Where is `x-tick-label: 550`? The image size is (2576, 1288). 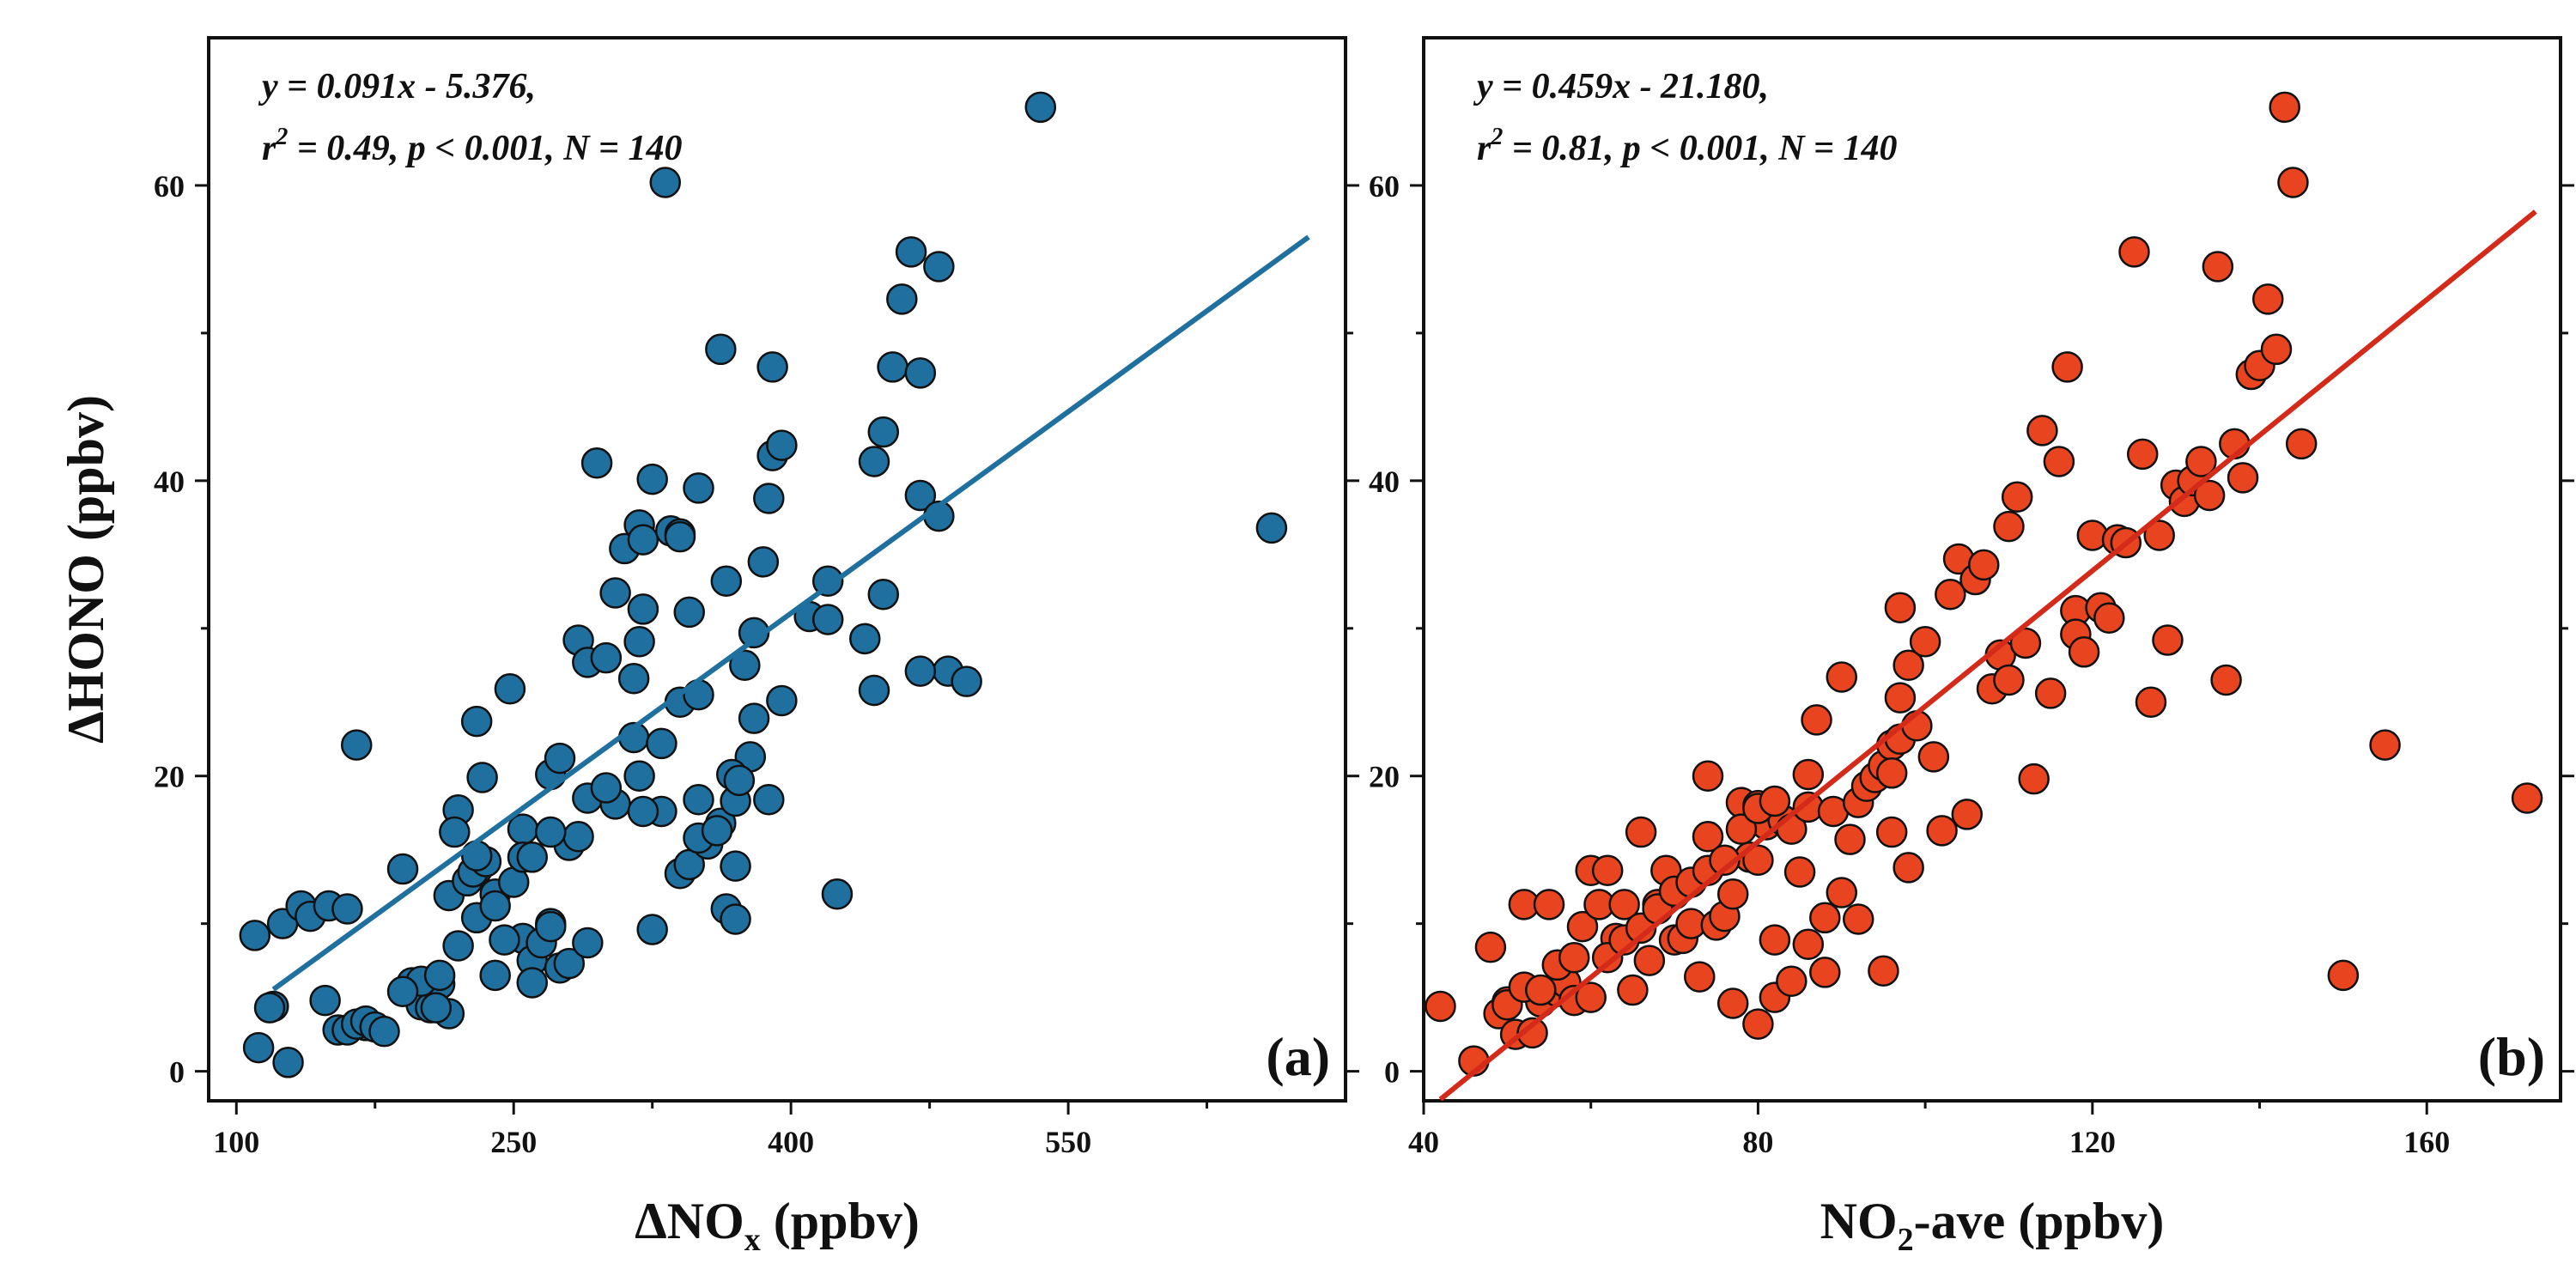
x-tick-label: 550 is located at coordinates (1068, 1142).